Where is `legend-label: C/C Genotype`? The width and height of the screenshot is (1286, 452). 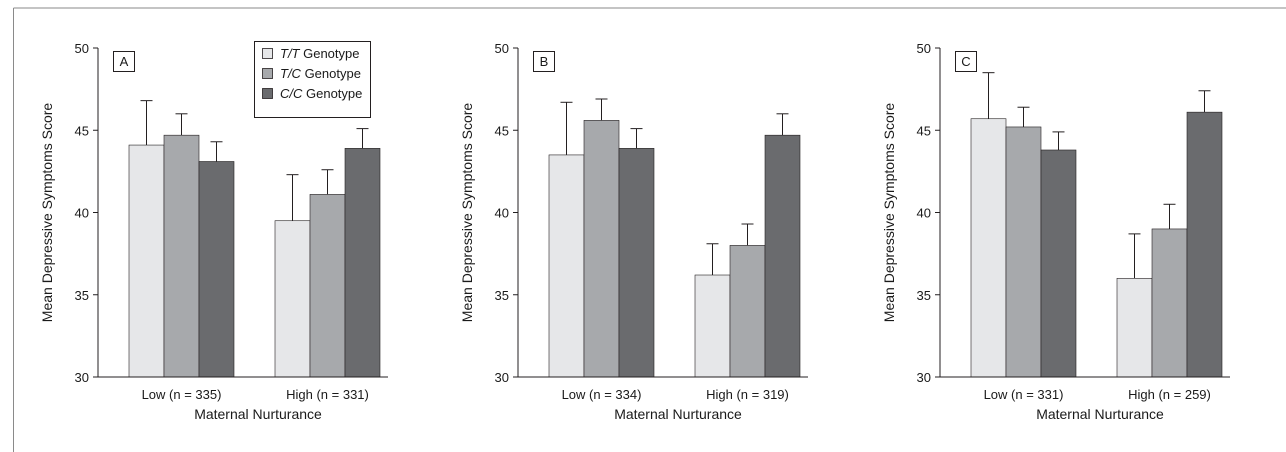 legend-label: C/C Genotype is located at coordinates (321, 93).